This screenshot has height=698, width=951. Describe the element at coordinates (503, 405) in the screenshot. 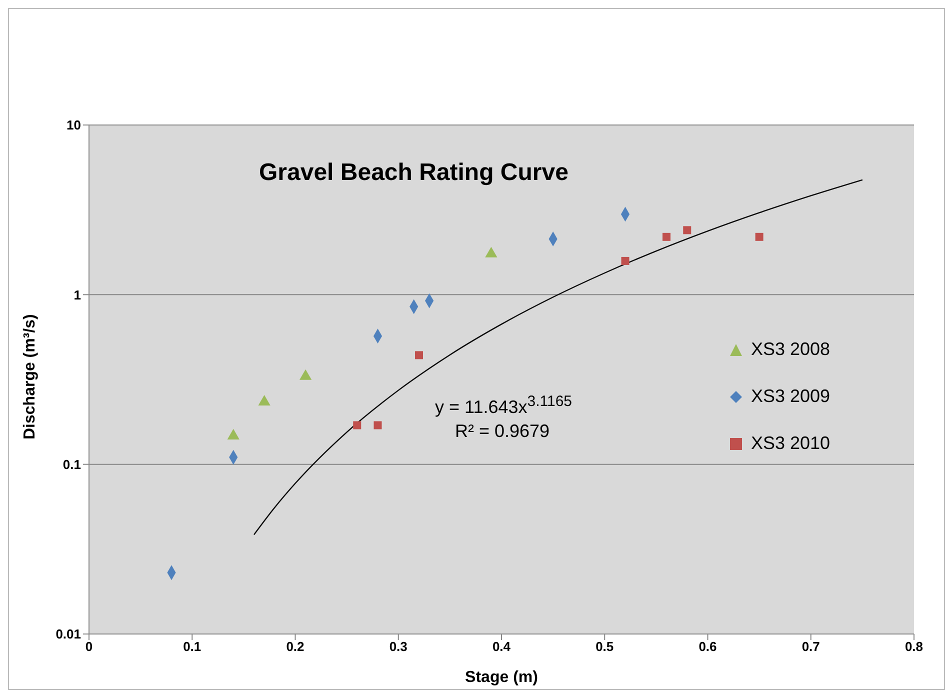

I see `annotation: y = 11.643x$^{3.1165}$` at that location.